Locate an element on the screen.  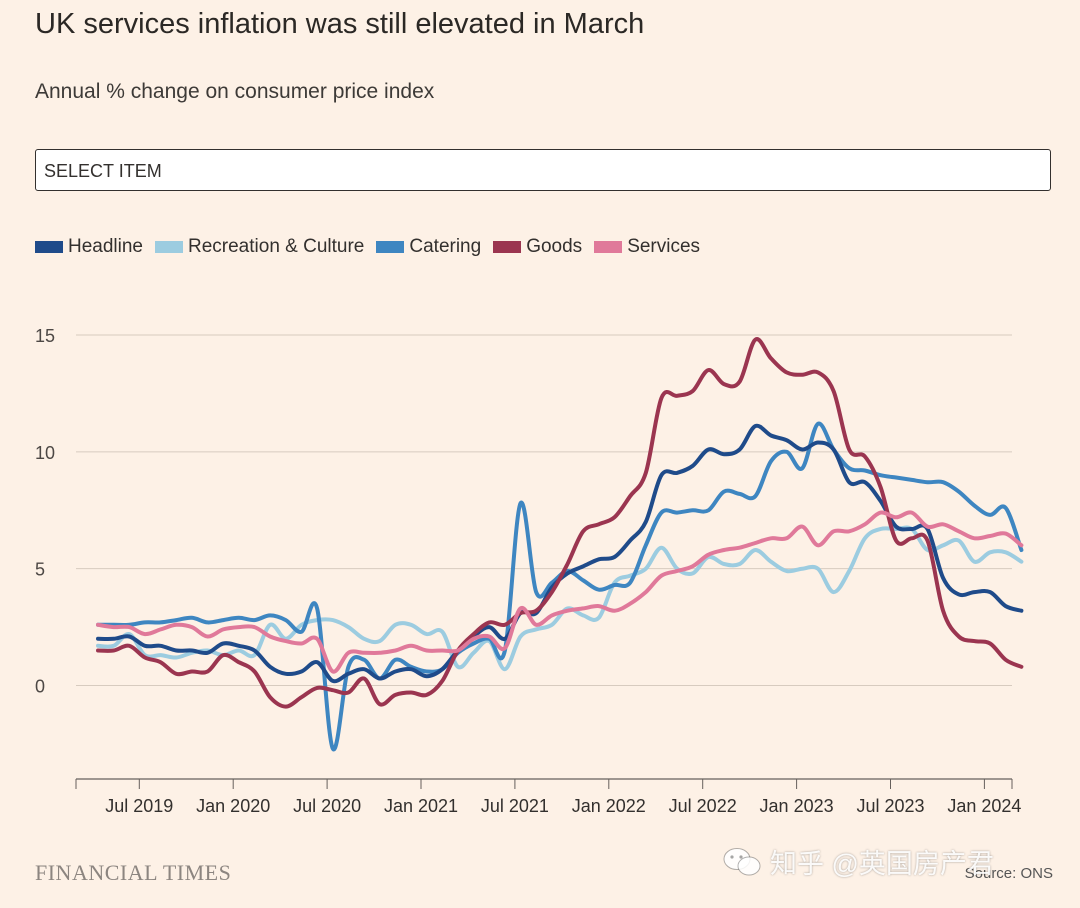
wechat-icon is located at coordinates (742, 861).